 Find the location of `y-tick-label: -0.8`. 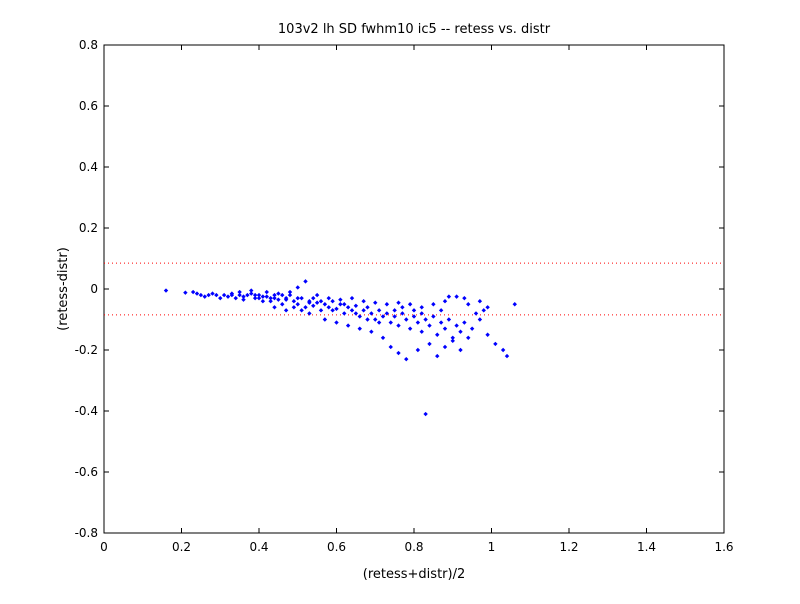

y-tick-label: -0.8 is located at coordinates (86, 533).